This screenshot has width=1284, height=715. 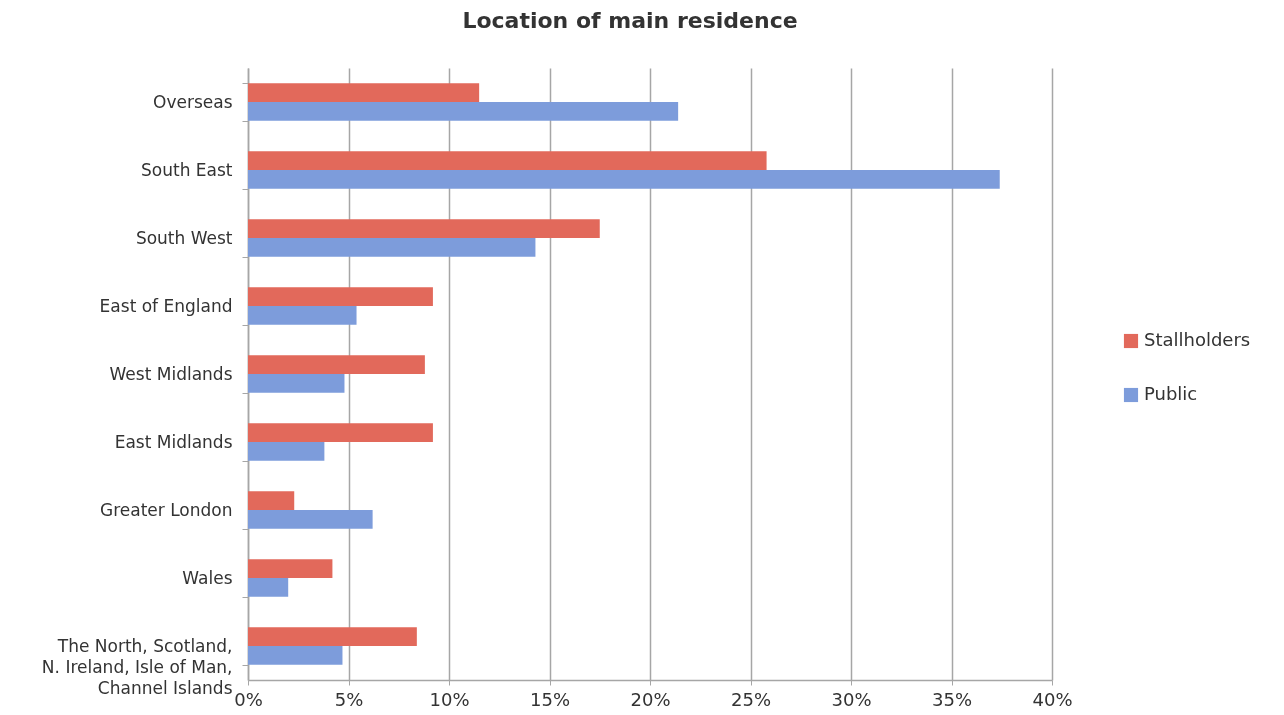 I want to click on chart-title: Location of main residence, so click(x=630, y=20).